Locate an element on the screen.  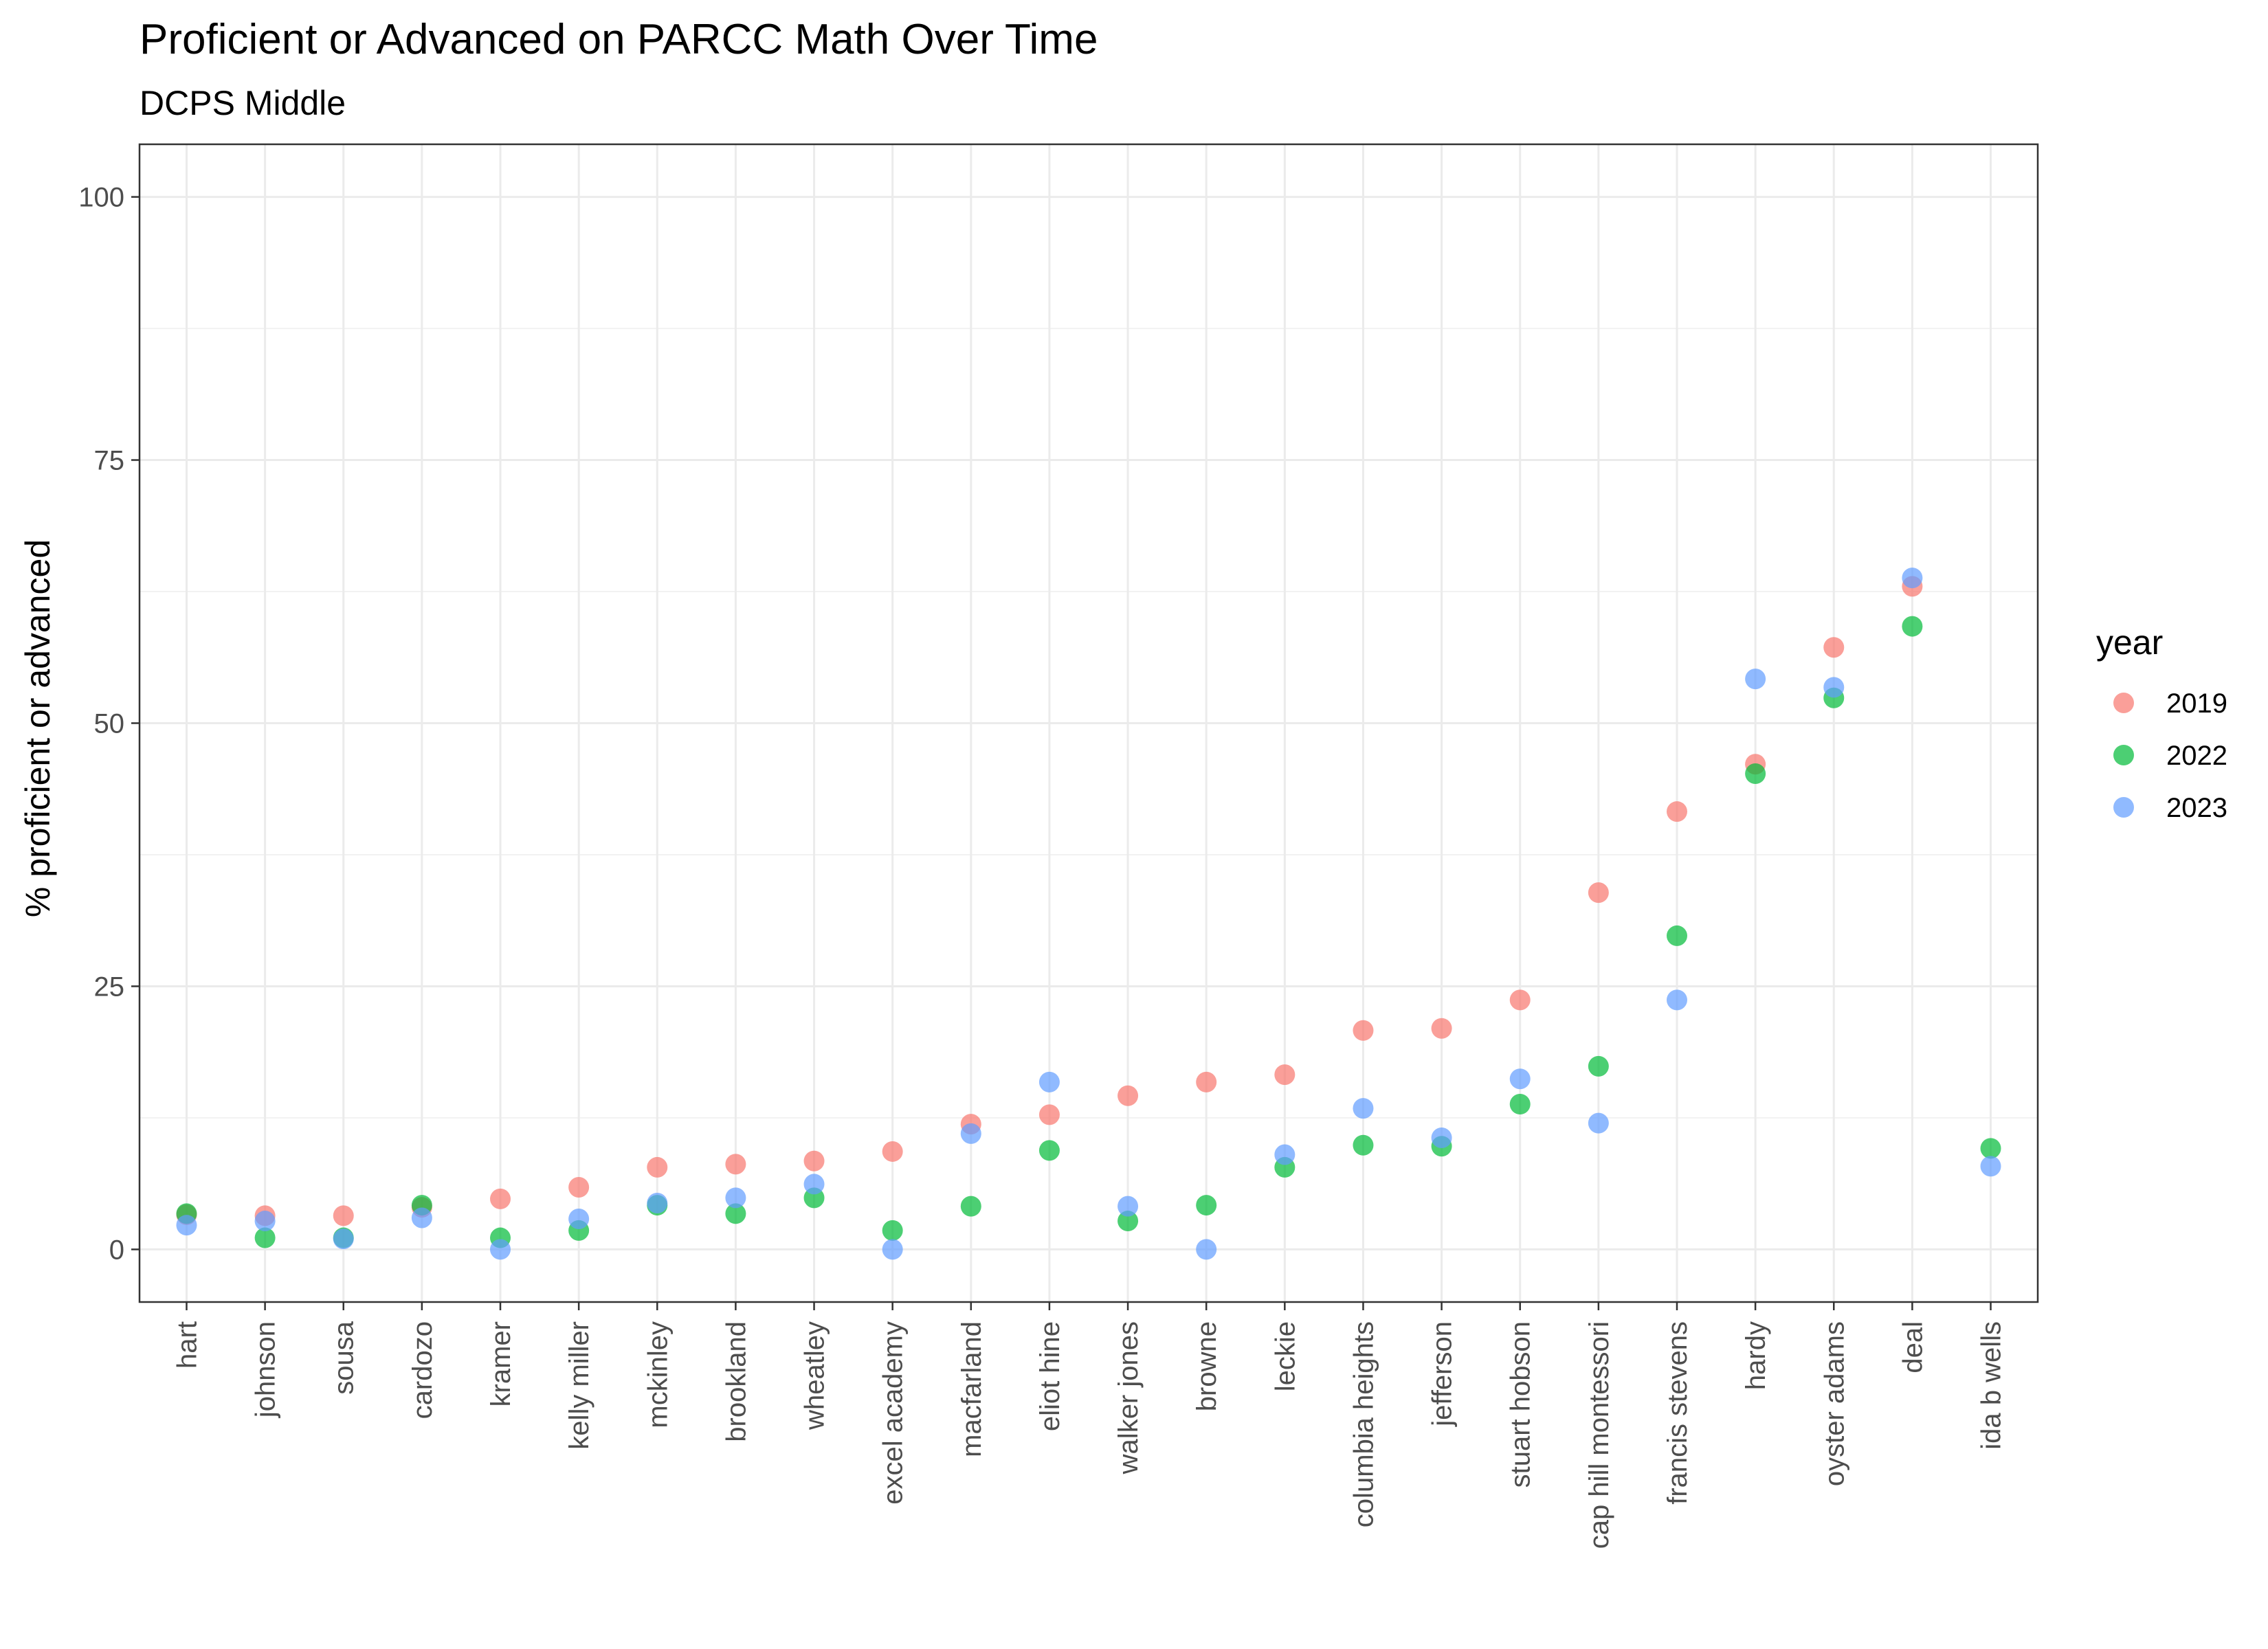
point-2023-sousa is located at coordinates (343, 1239).